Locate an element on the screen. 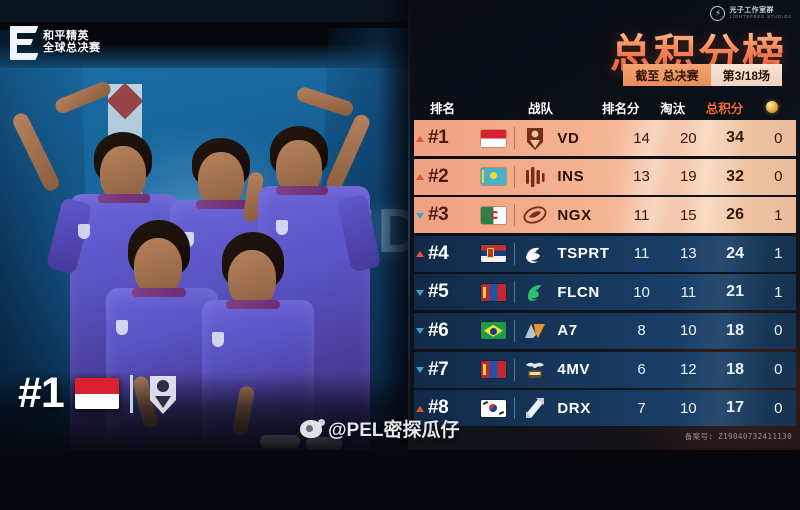 This screenshot has height=510, width=800. team-name: VD is located at coordinates (568, 138).